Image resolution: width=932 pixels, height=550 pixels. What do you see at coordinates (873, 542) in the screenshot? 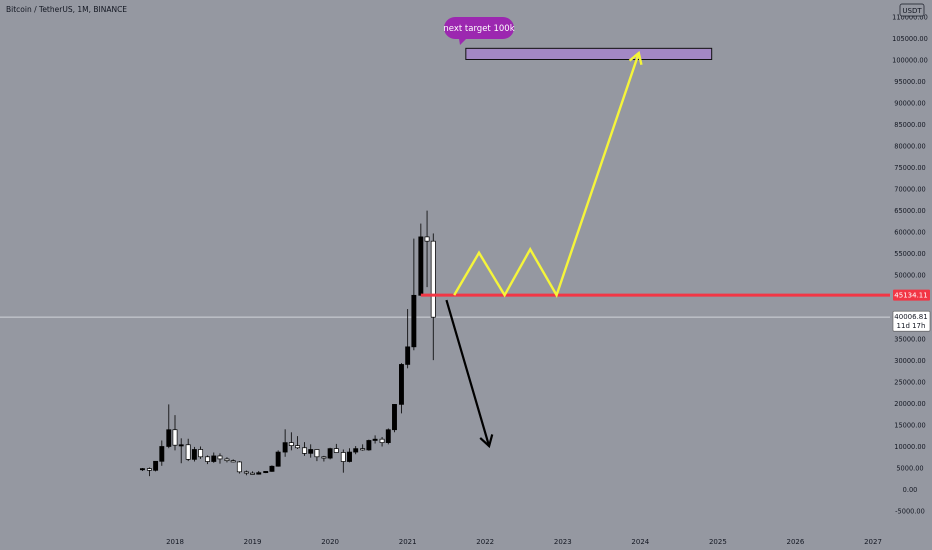
I see `x-tick-label: 2027` at bounding box center [873, 542].